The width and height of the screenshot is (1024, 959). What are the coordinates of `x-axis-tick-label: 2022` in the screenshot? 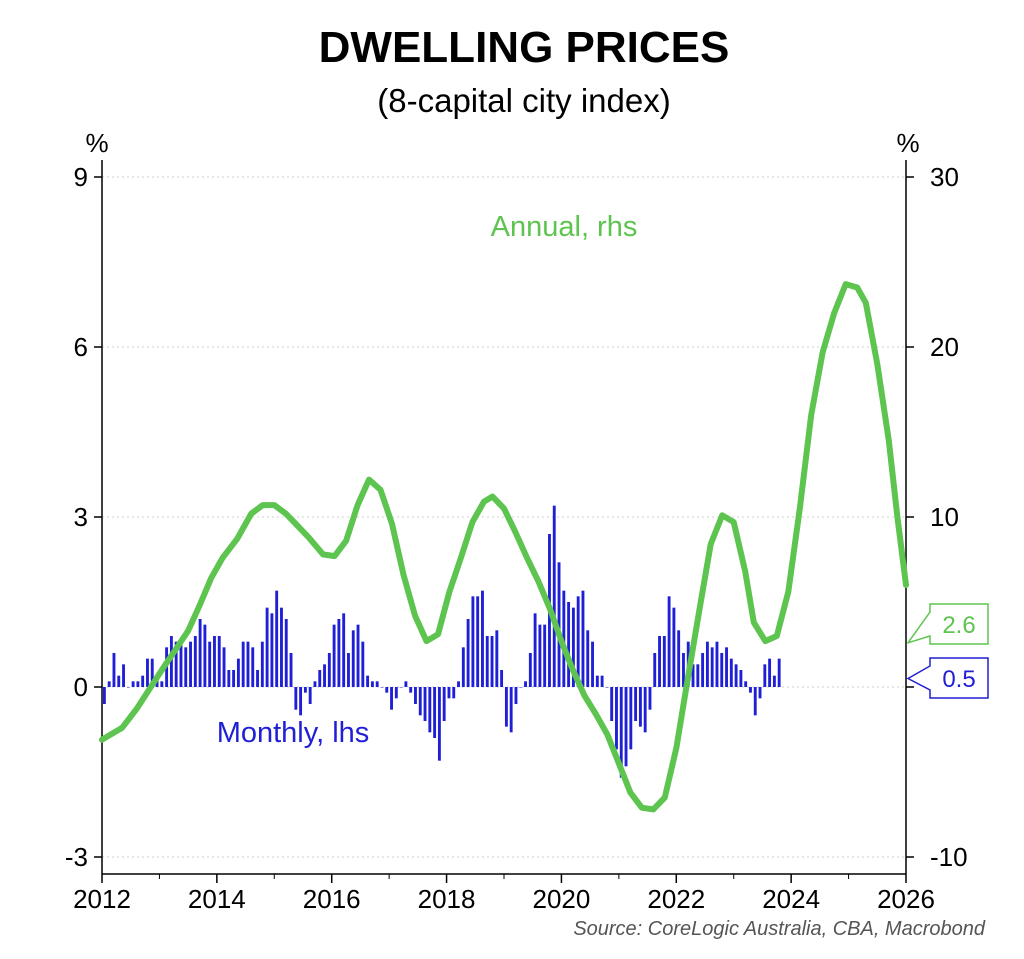 It's located at (676, 899).